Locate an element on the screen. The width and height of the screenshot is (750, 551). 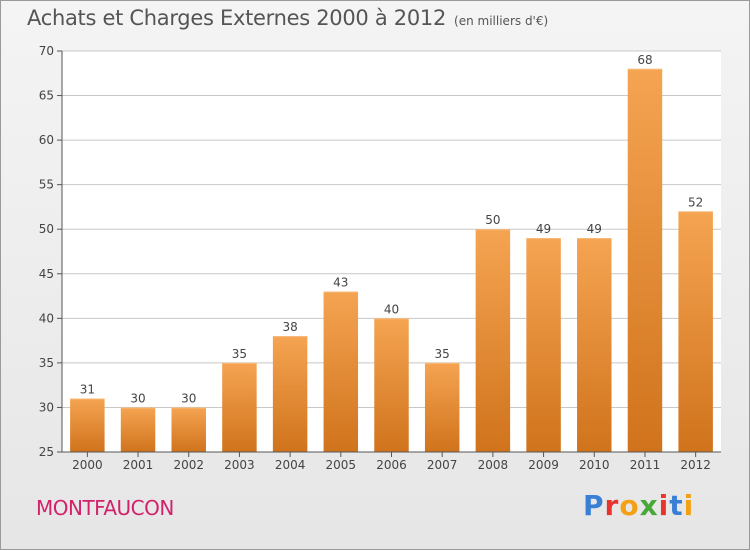
y-tick-label: 70 is located at coordinates (46, 51).